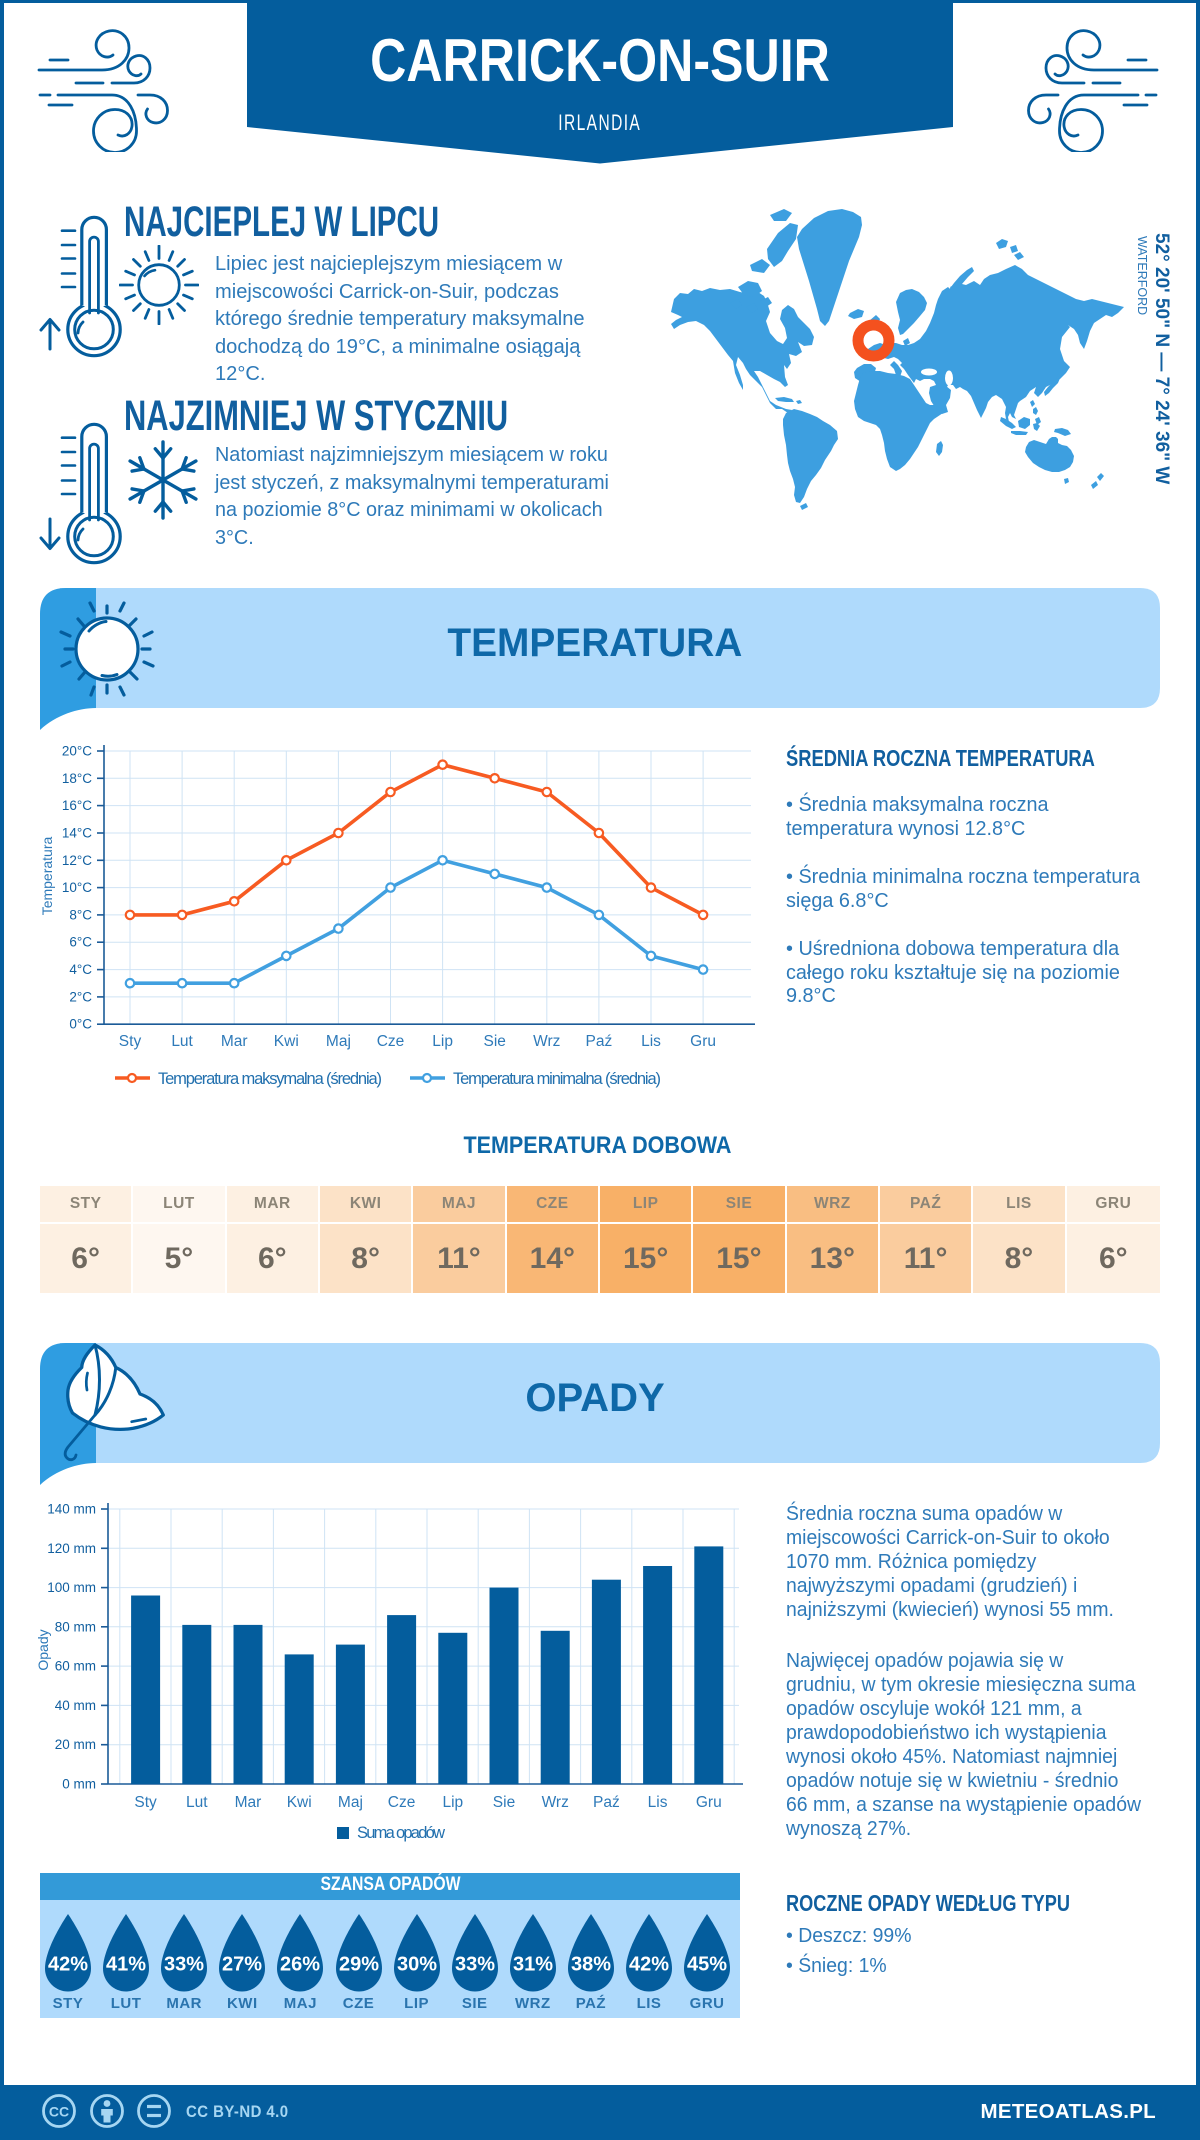  What do you see at coordinates (77, 833) in the screenshot?
I see `svg-text: 14°C` at bounding box center [77, 833].